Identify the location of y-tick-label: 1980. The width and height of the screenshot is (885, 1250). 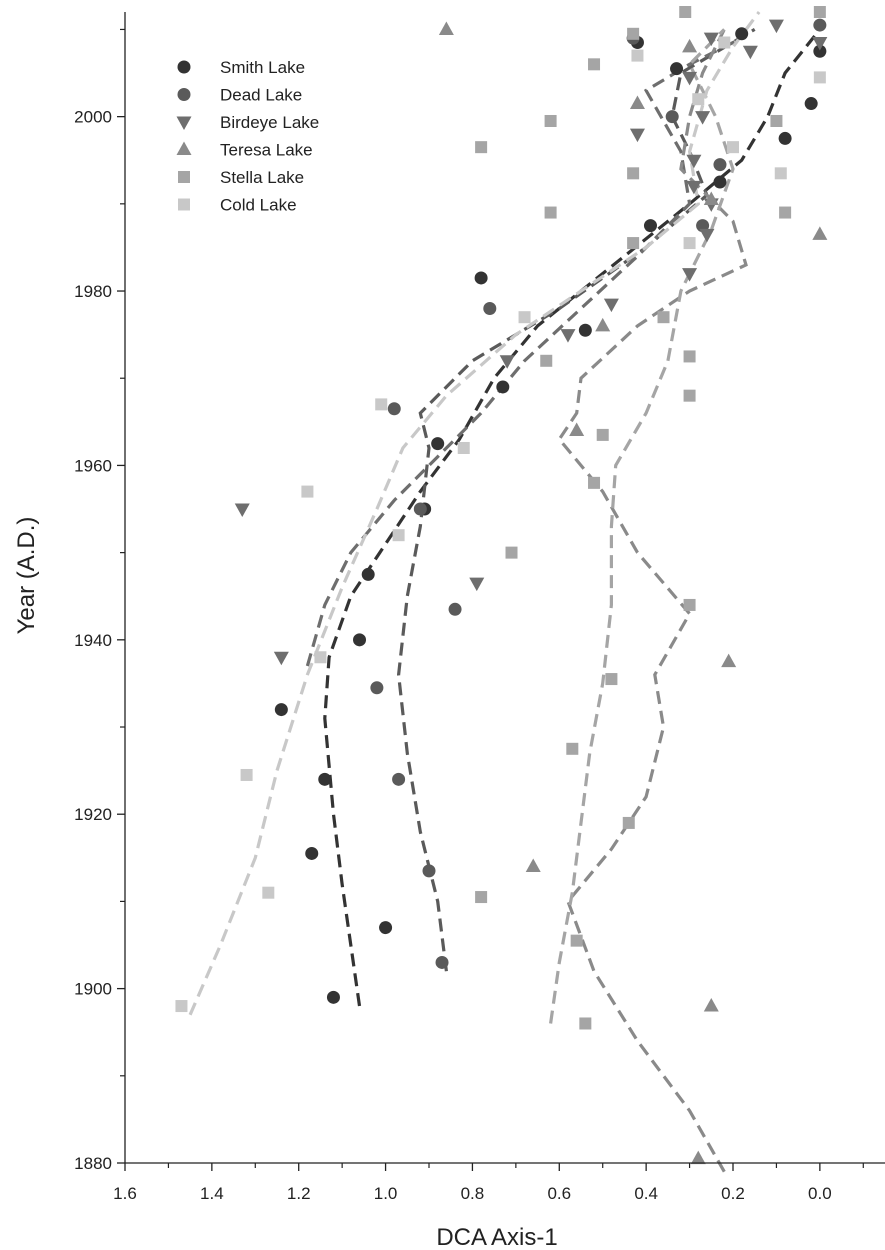
(93, 291).